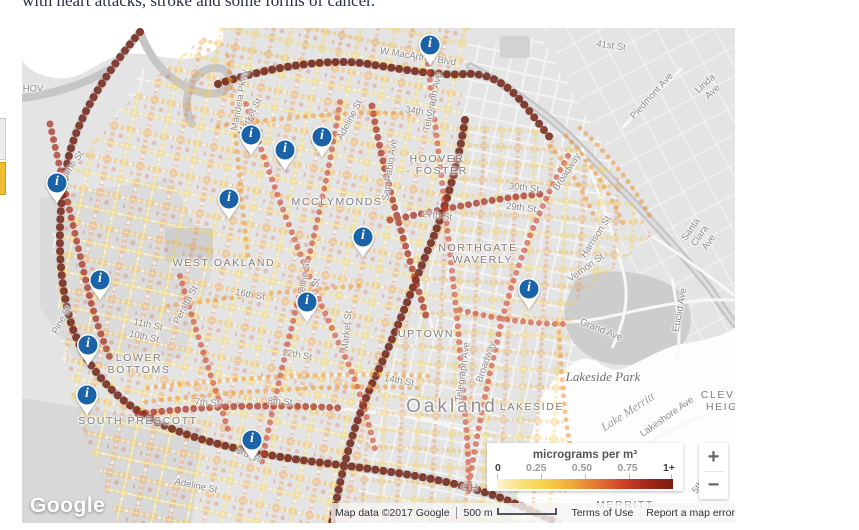 The height and width of the screenshot is (530, 859). What do you see at coordinates (585, 484) in the screenshot?
I see `legend-gradient-bar` at bounding box center [585, 484].